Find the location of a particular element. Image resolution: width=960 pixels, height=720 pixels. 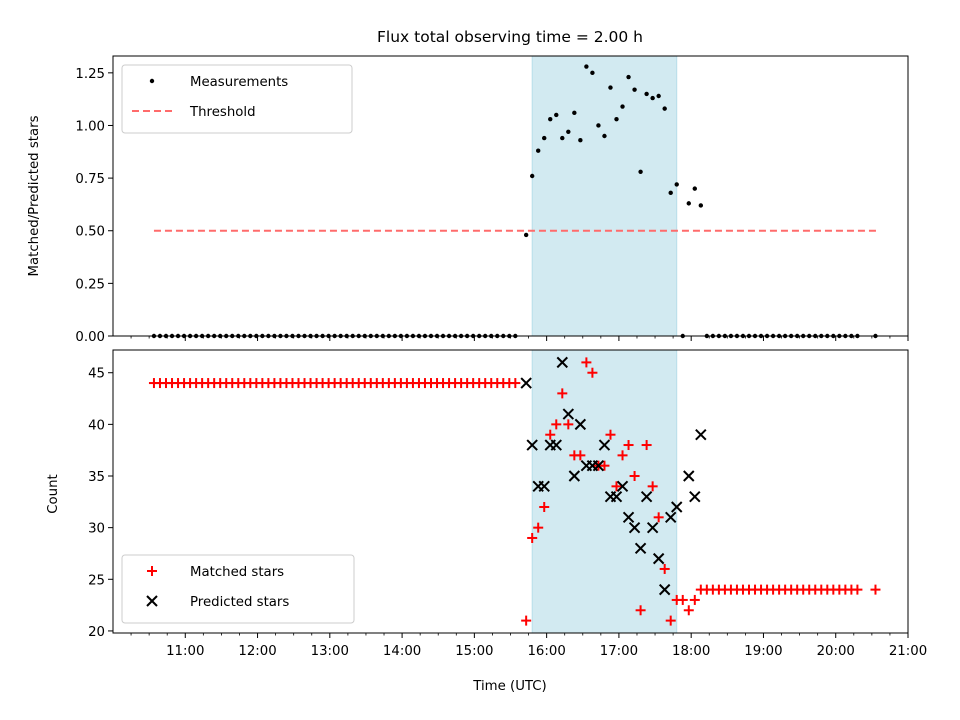

legend: Measurements Threshold is located at coordinates (237, 99).